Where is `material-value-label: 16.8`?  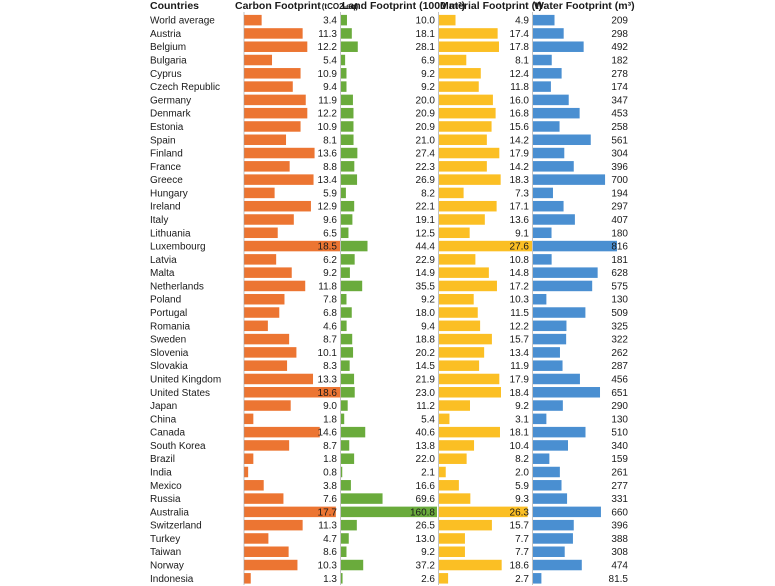
material-value-label: 16.8 is located at coordinates (520, 114).